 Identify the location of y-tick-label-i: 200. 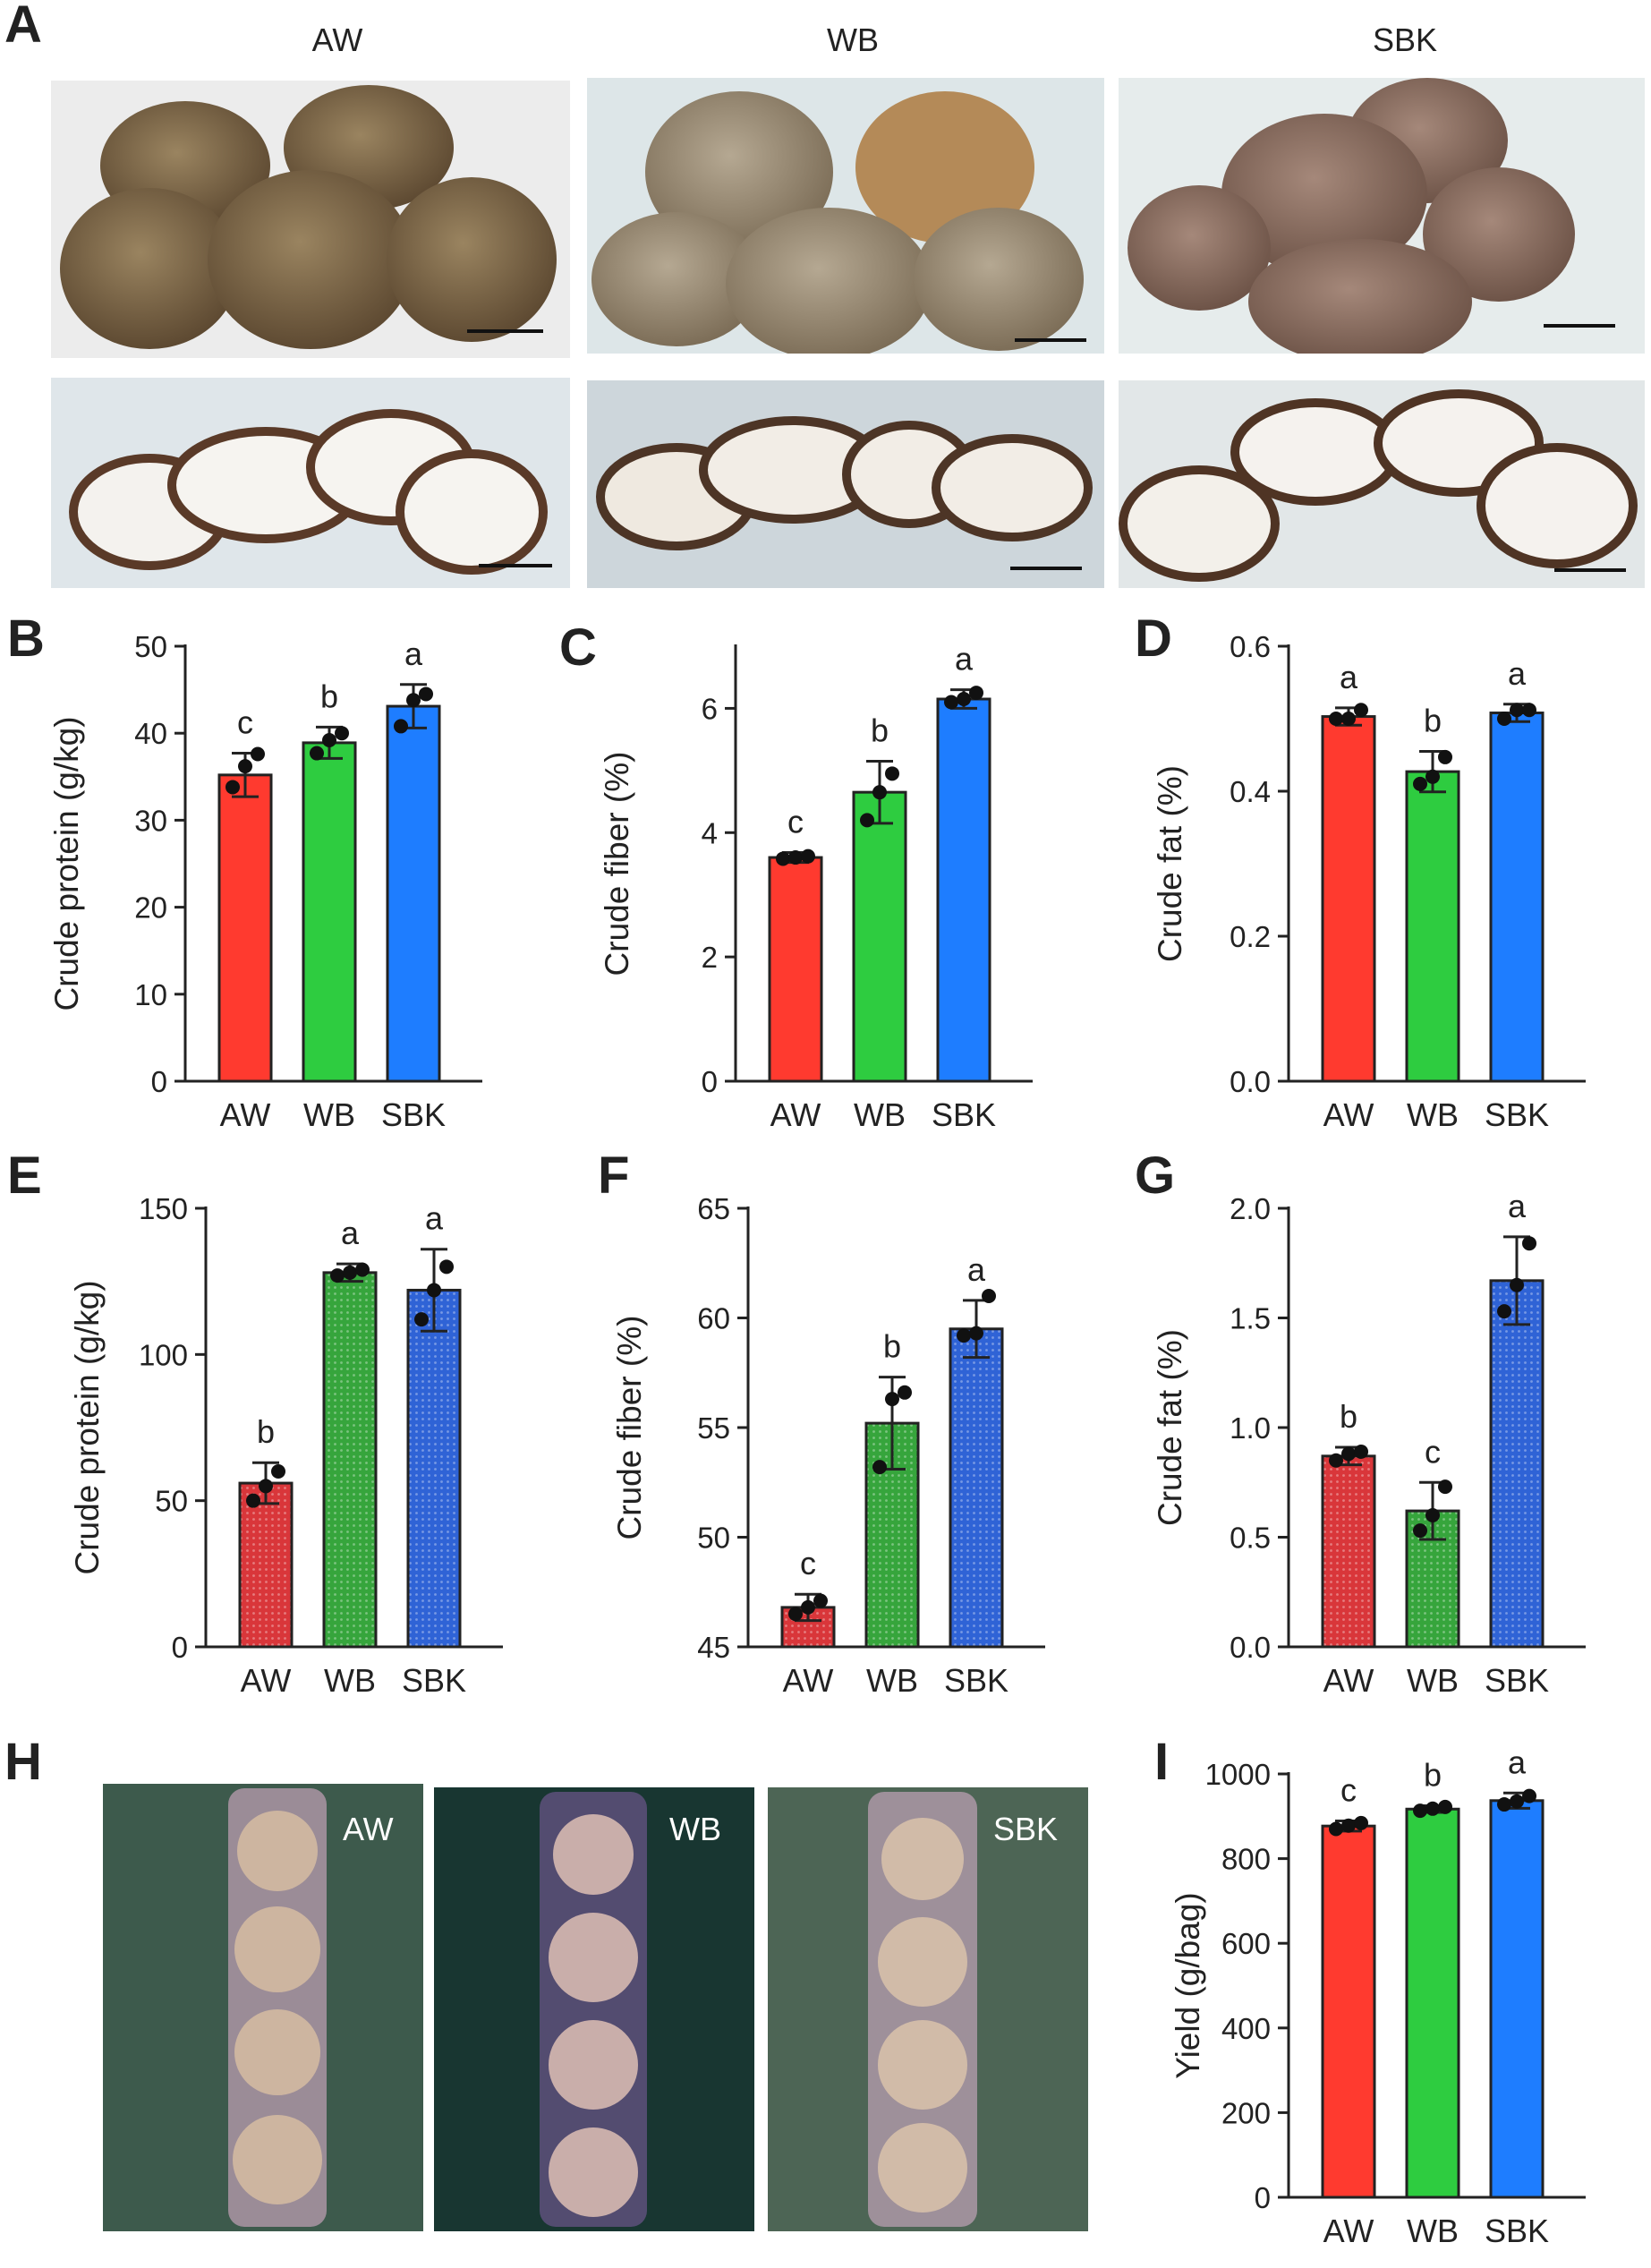
(1246, 2112).